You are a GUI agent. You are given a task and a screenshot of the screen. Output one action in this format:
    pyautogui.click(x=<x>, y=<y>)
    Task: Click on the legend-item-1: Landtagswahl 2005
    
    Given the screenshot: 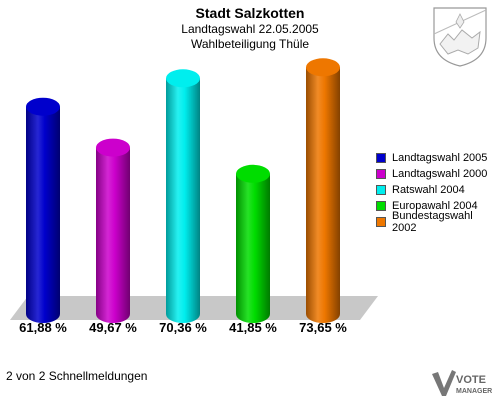 What is the action you would take?
    pyautogui.click(x=438, y=158)
    